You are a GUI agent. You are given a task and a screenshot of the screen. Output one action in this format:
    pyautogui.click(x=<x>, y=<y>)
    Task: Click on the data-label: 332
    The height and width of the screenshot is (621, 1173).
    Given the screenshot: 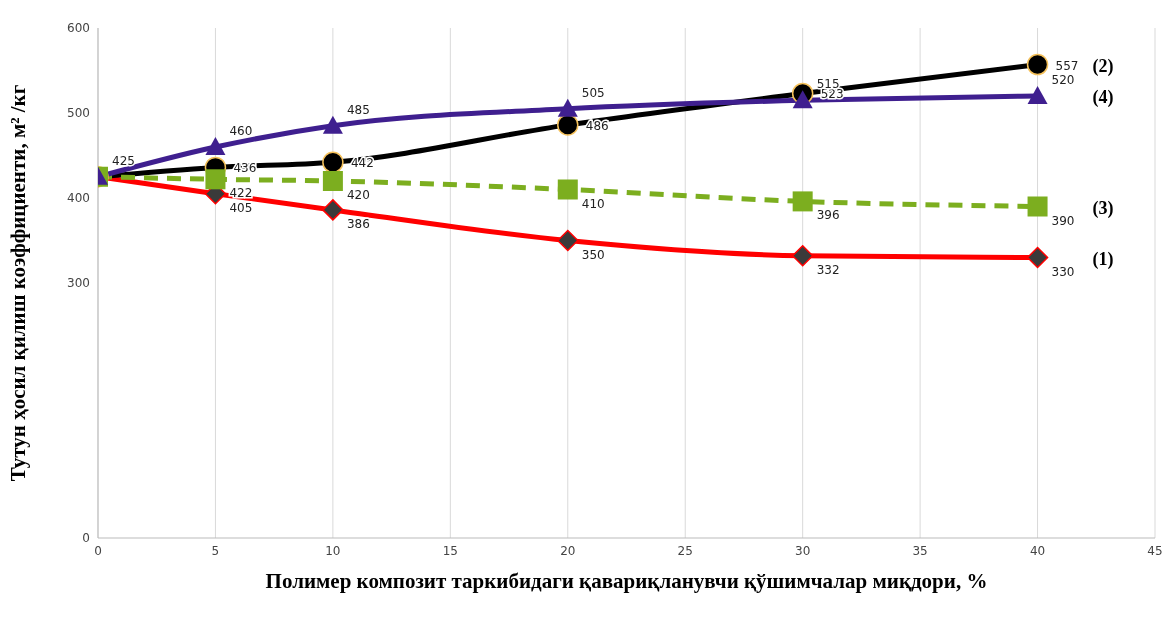 What is the action you would take?
    pyautogui.click(x=828, y=269)
    